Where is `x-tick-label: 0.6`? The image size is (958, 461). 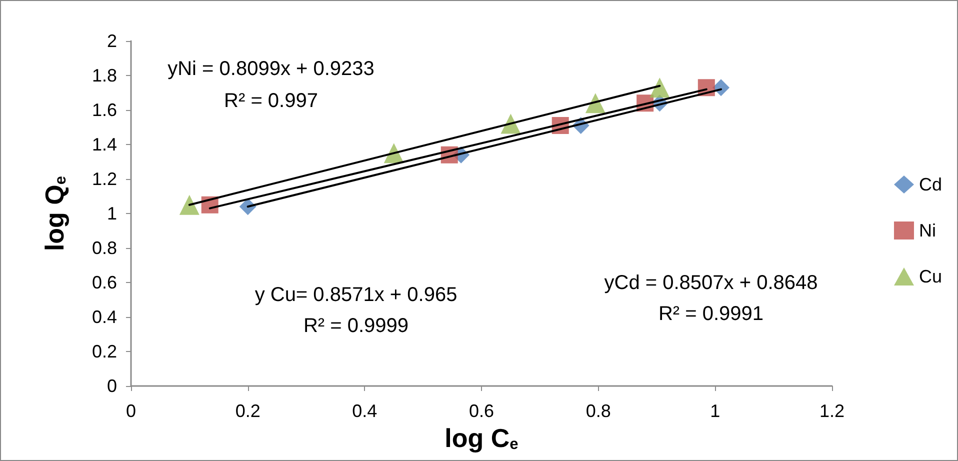
x-tick-label: 0.6 is located at coordinates (481, 411).